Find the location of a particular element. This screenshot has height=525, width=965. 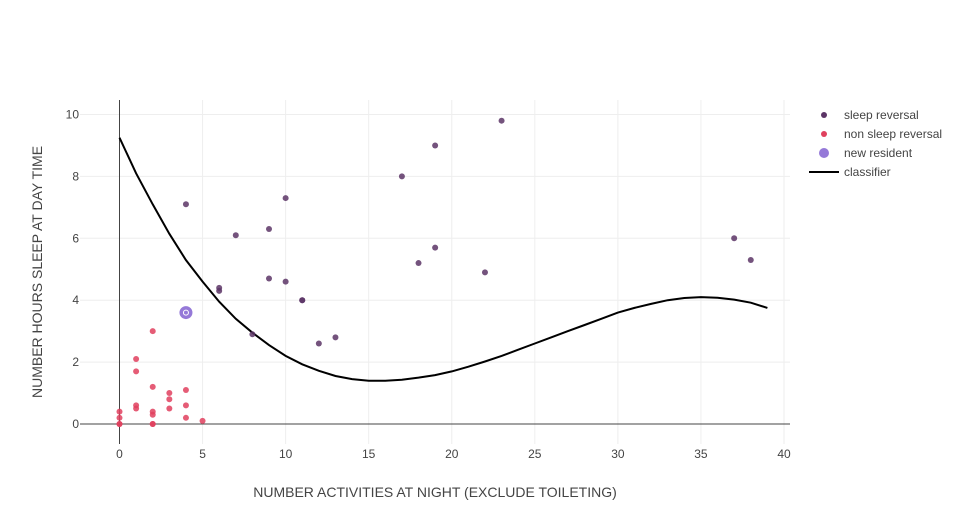

x-tick-label: 10 is located at coordinates (286, 454).